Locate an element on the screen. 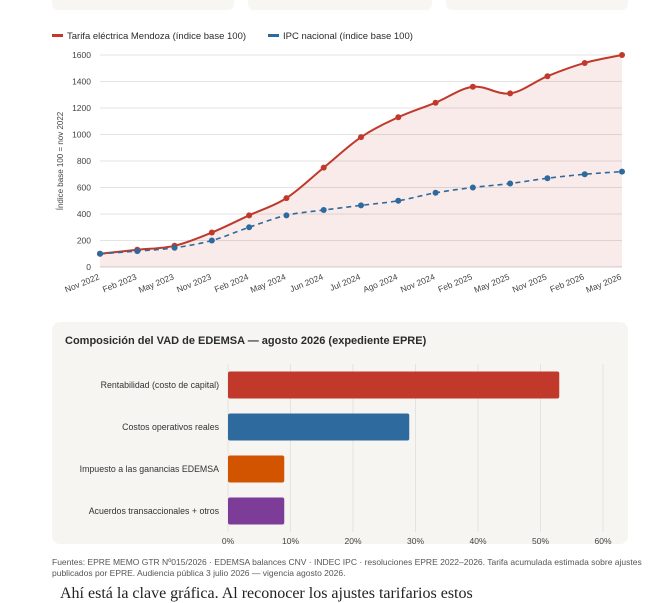 The image size is (662, 603). x-tick-label: May 2024 is located at coordinates (268, 282).